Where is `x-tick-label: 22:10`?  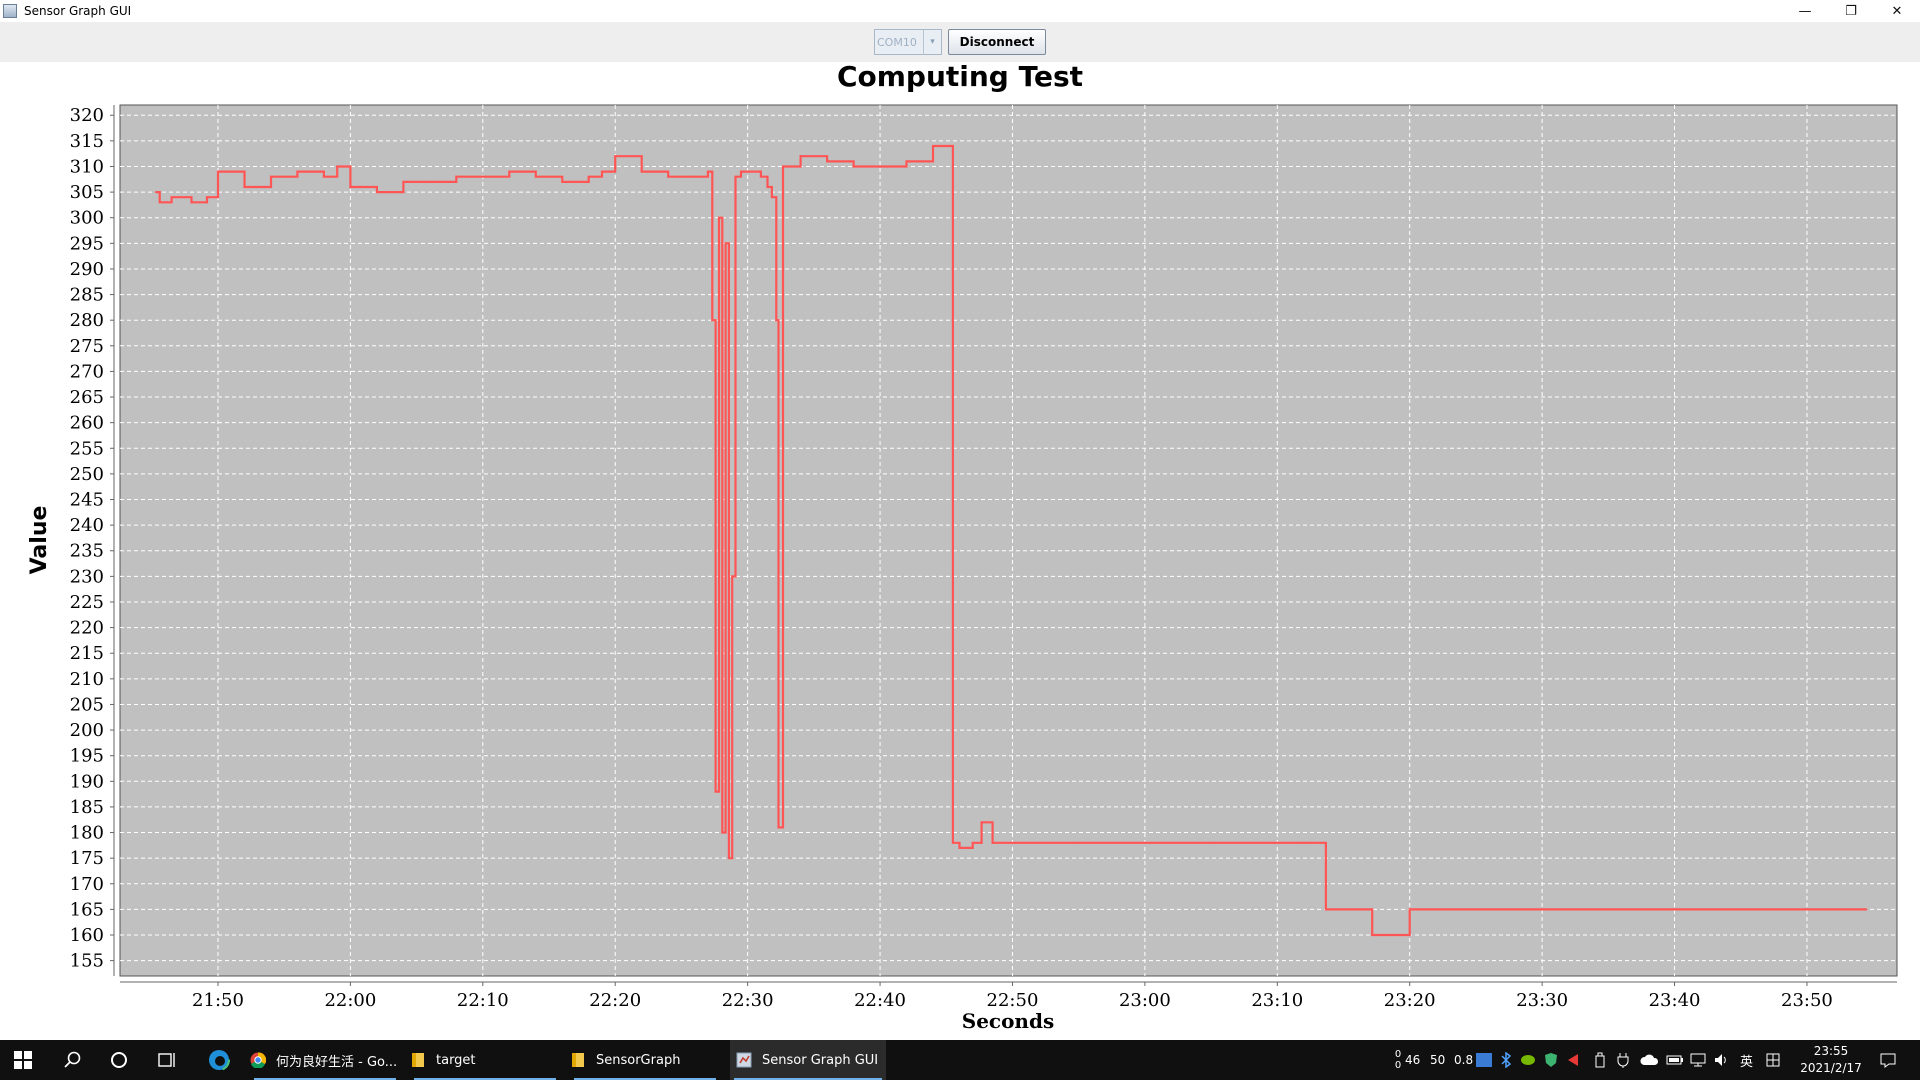
x-tick-label: 22:10 is located at coordinates (483, 1000).